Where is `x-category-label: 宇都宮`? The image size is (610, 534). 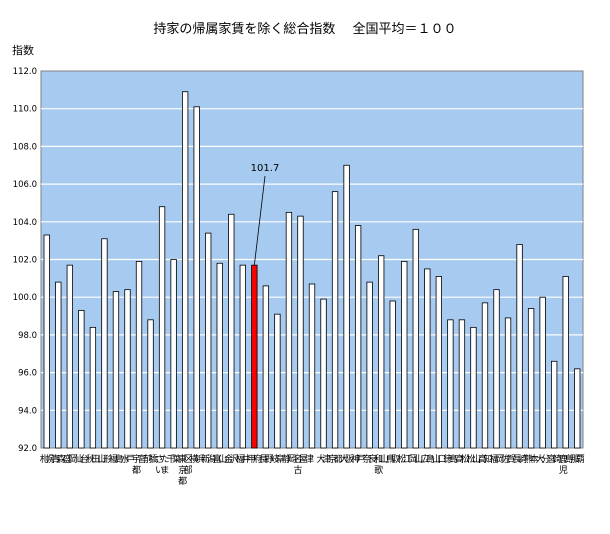 x-category-label: 宇都宮 is located at coordinates (139, 464).